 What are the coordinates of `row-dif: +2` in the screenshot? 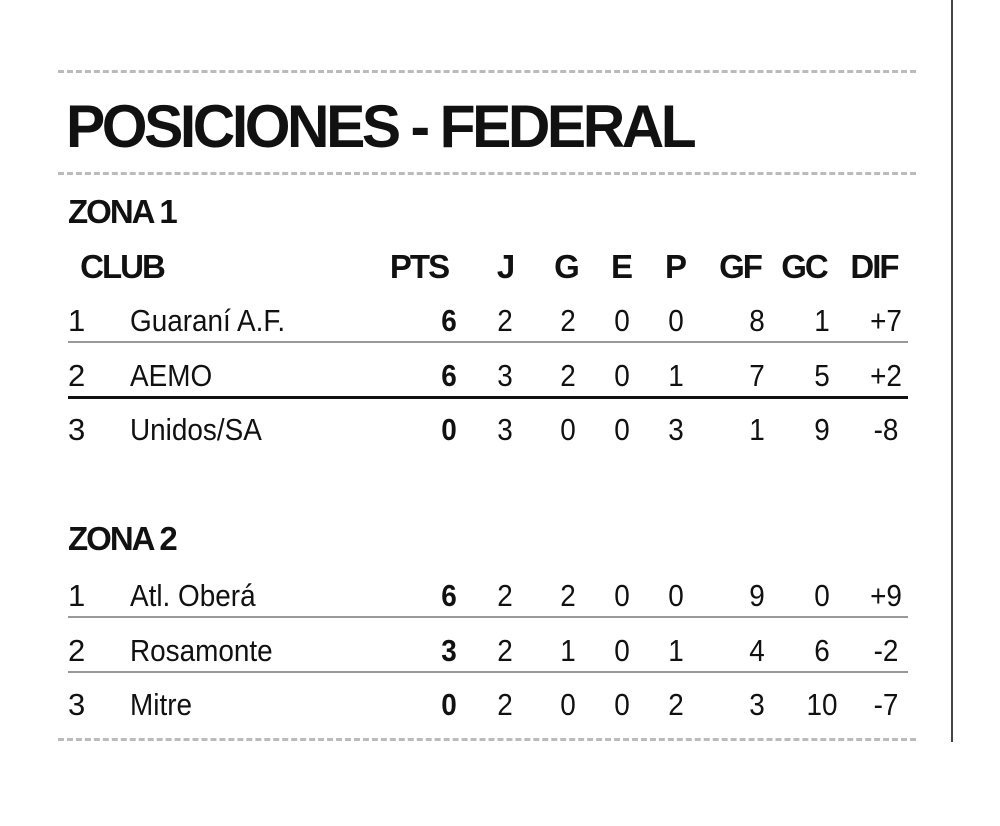 It's located at (886, 375).